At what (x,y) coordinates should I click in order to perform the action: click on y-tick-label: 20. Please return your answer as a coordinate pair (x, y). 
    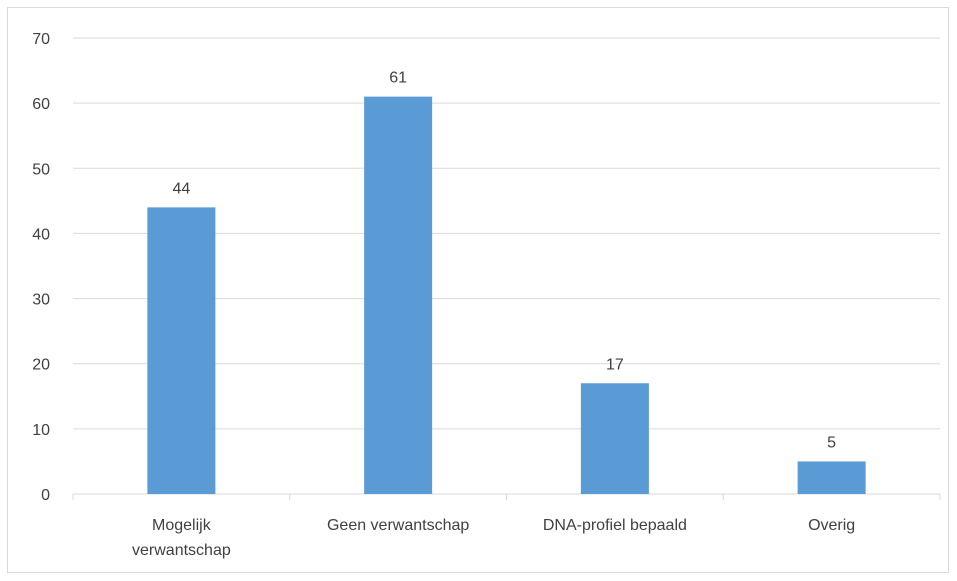
    Looking at the image, I should click on (41, 365).